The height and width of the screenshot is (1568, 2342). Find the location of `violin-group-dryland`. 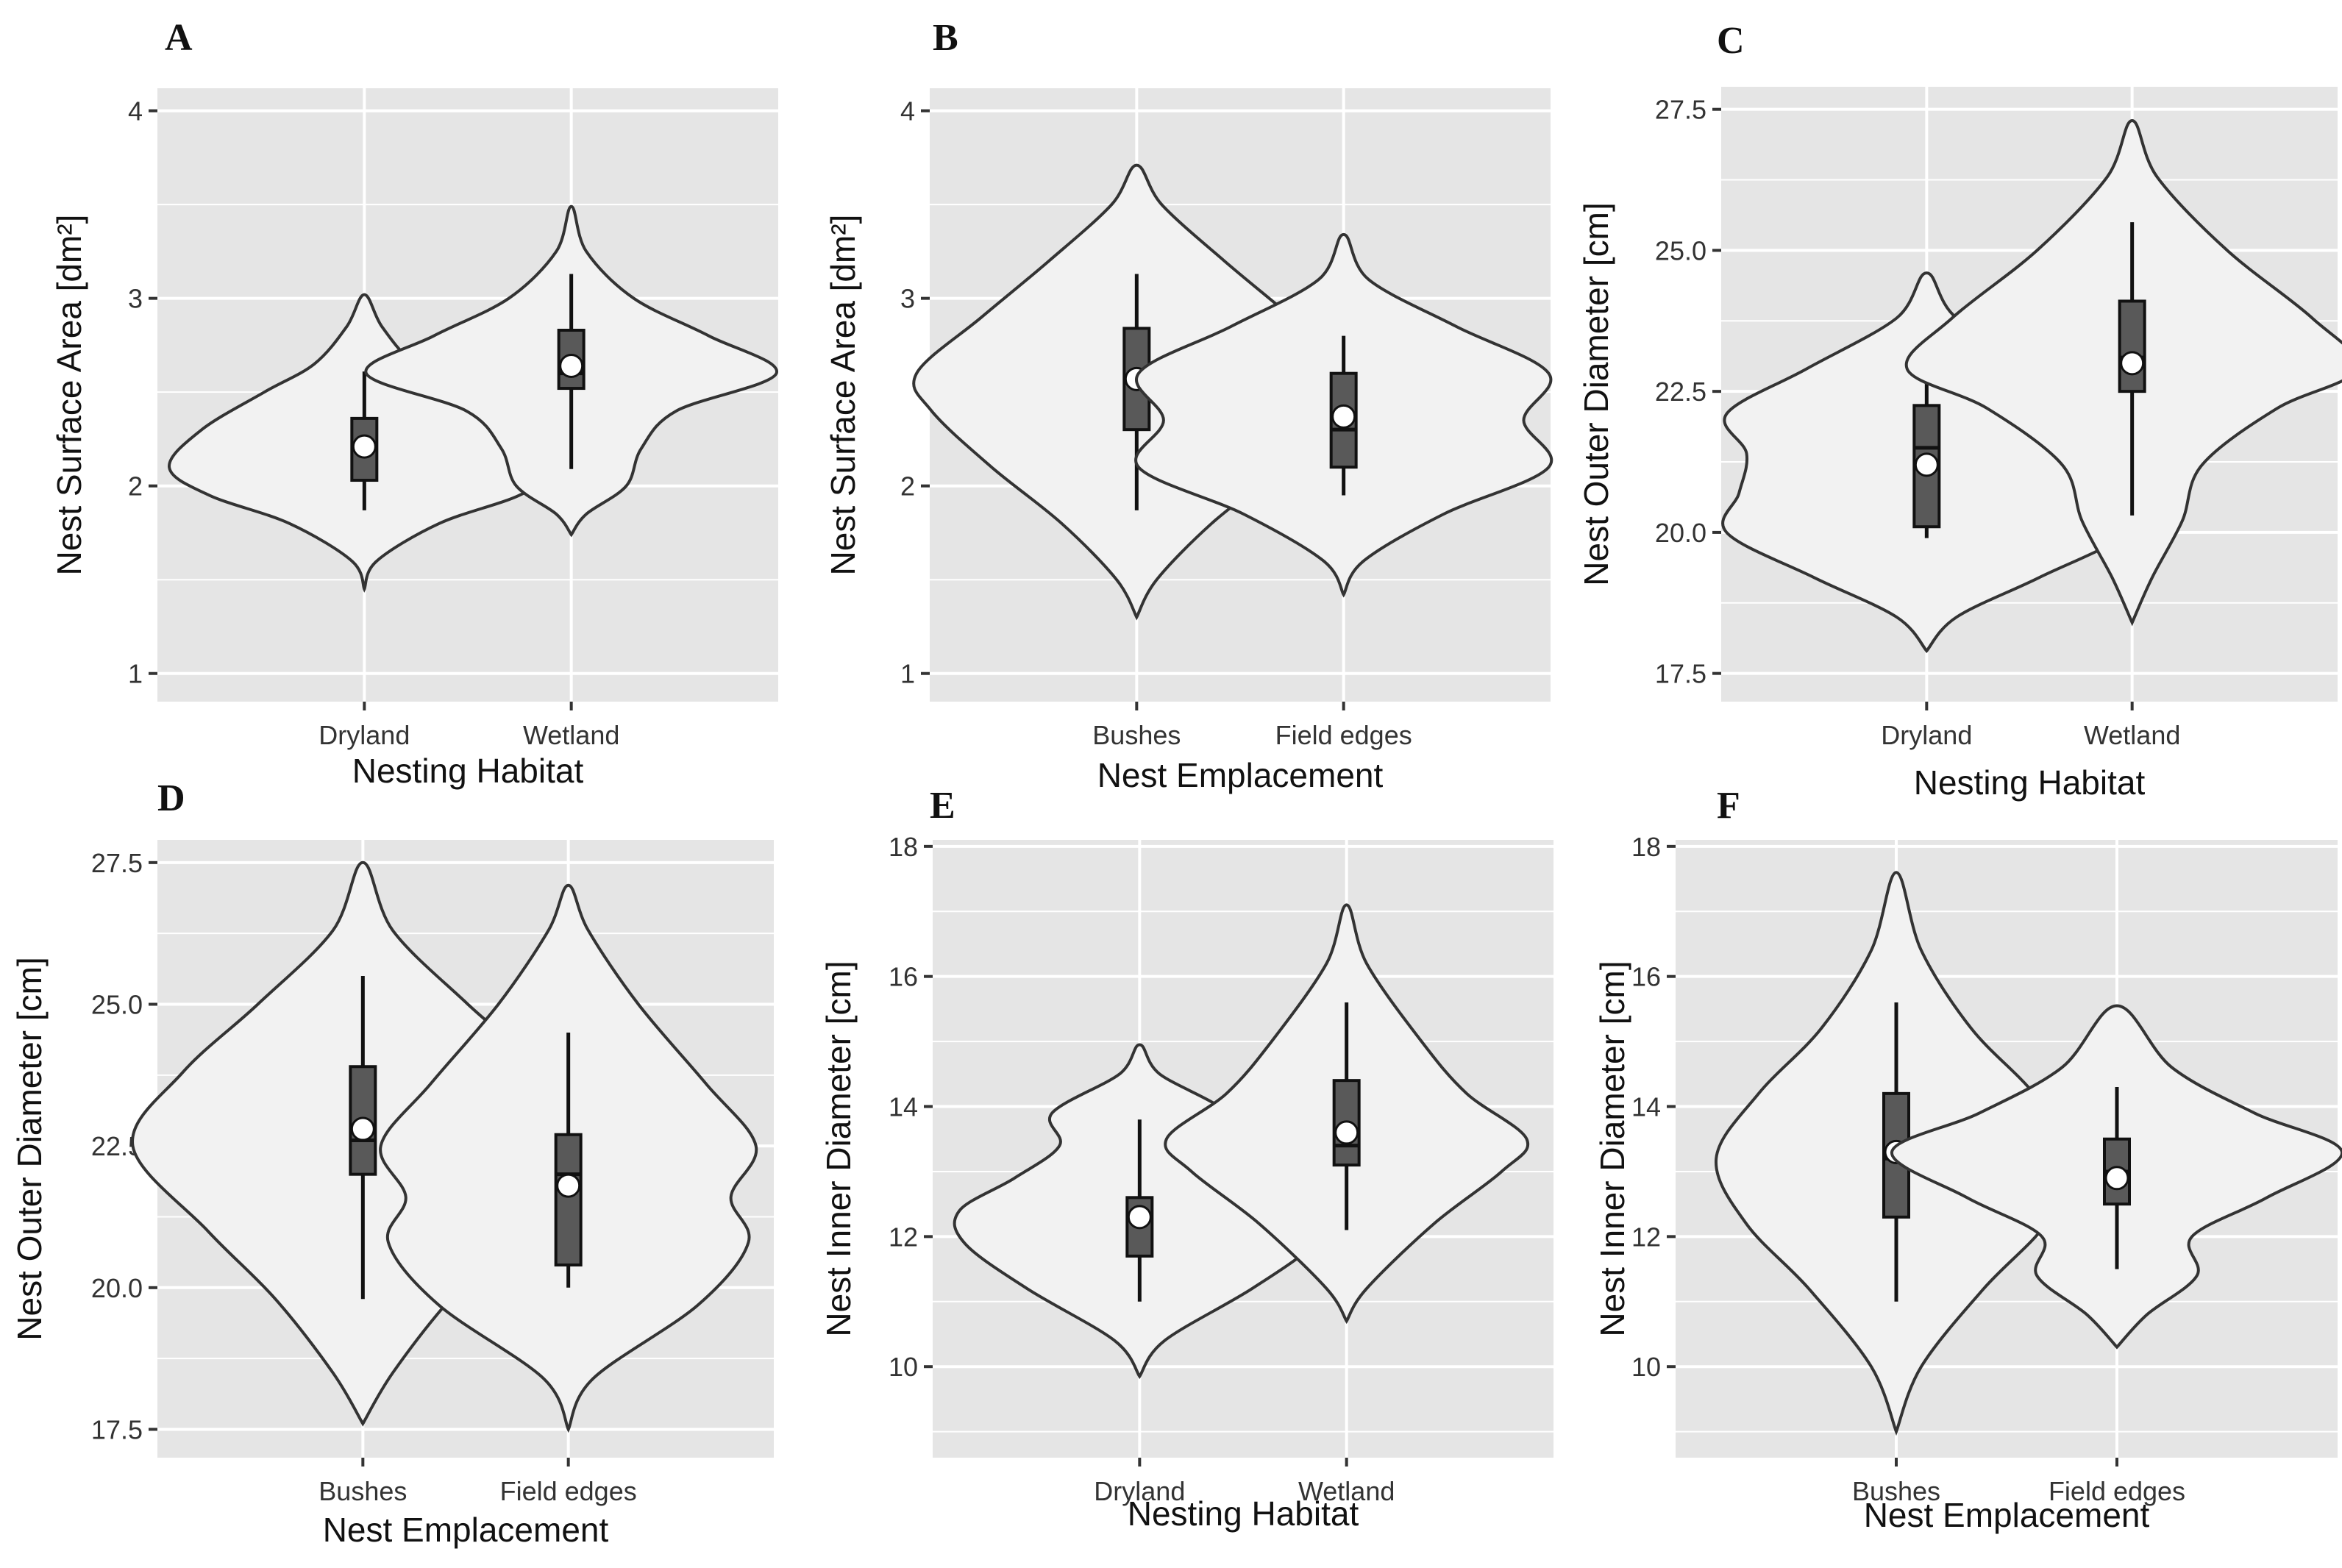

violin-group-dryland is located at coordinates (365, 443).